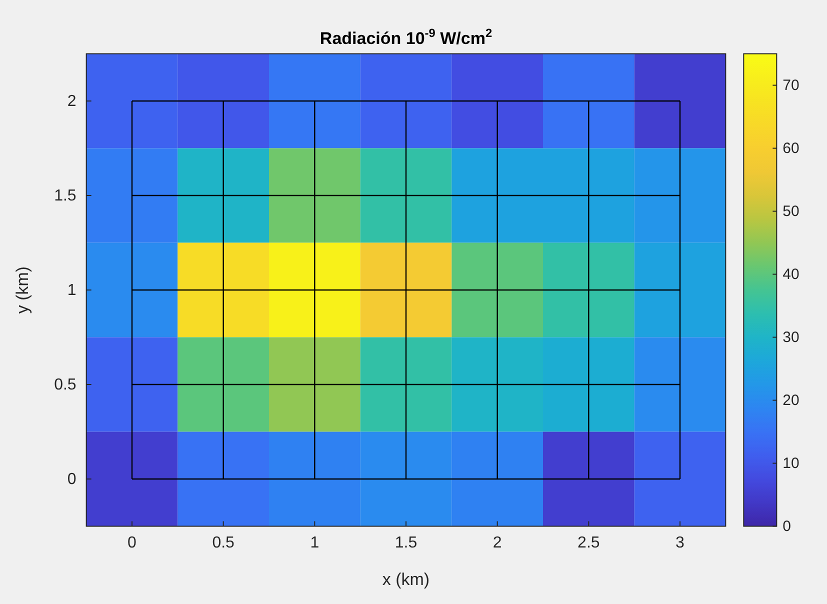  I want to click on x-tick-label: 2.5, so click(589, 543).